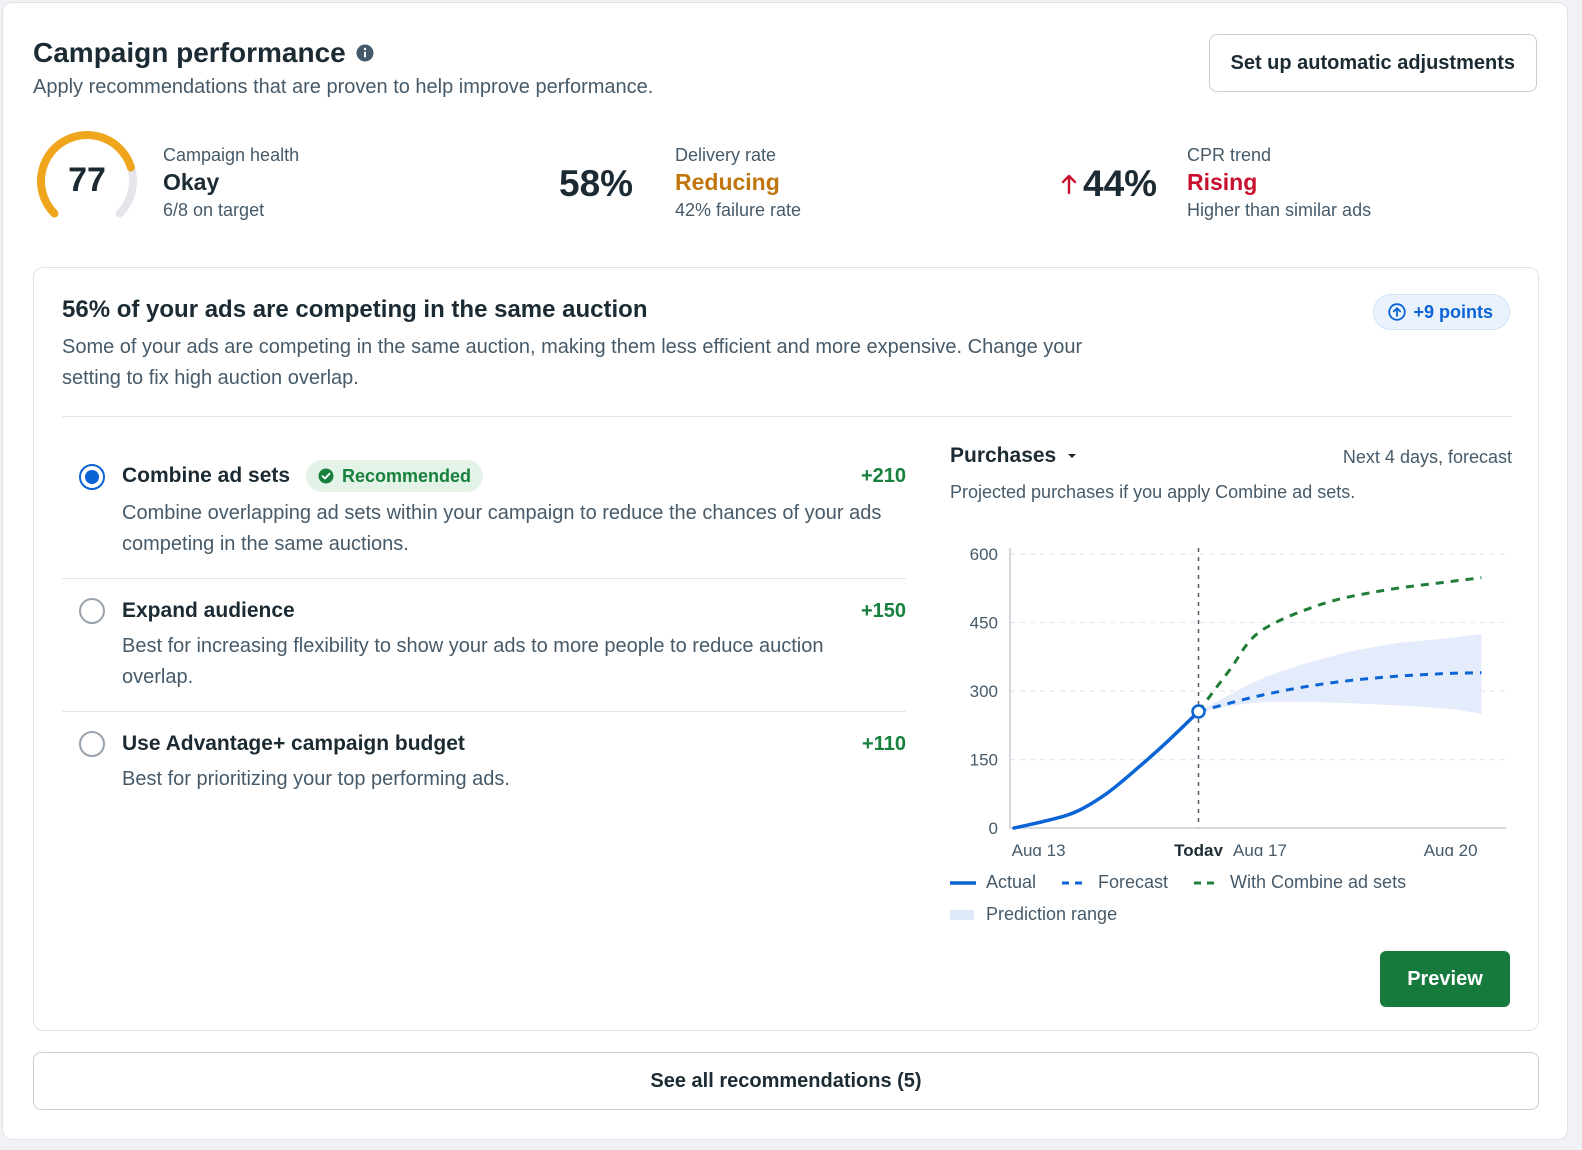 The image size is (1582, 1150). What do you see at coordinates (1075, 882) in the screenshot?
I see `legend-forecast-swatch` at bounding box center [1075, 882].